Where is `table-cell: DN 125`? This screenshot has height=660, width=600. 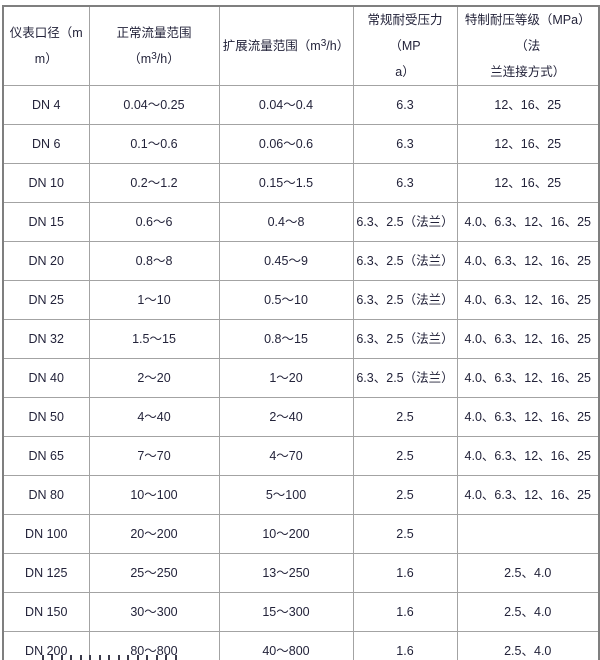
table-cell: DN 125 is located at coordinates (46, 573).